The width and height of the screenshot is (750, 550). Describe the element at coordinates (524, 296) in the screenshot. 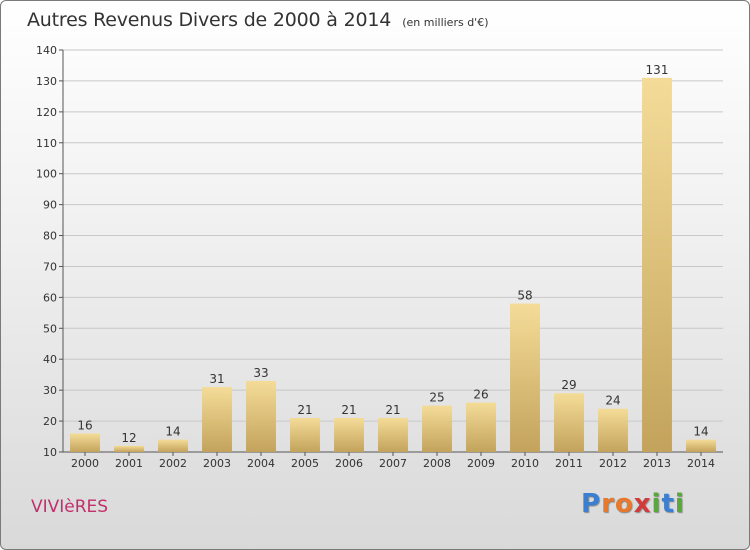

I see `data-label: 58` at that location.